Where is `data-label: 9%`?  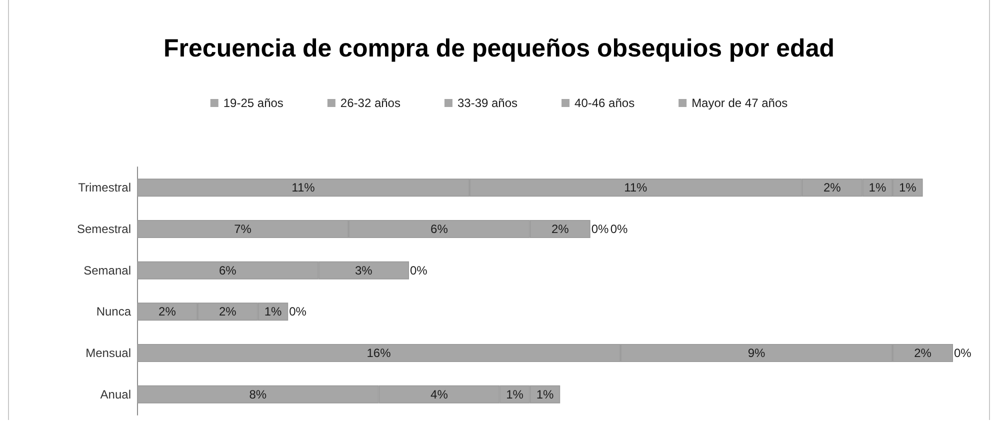 data-label: 9% is located at coordinates (757, 353).